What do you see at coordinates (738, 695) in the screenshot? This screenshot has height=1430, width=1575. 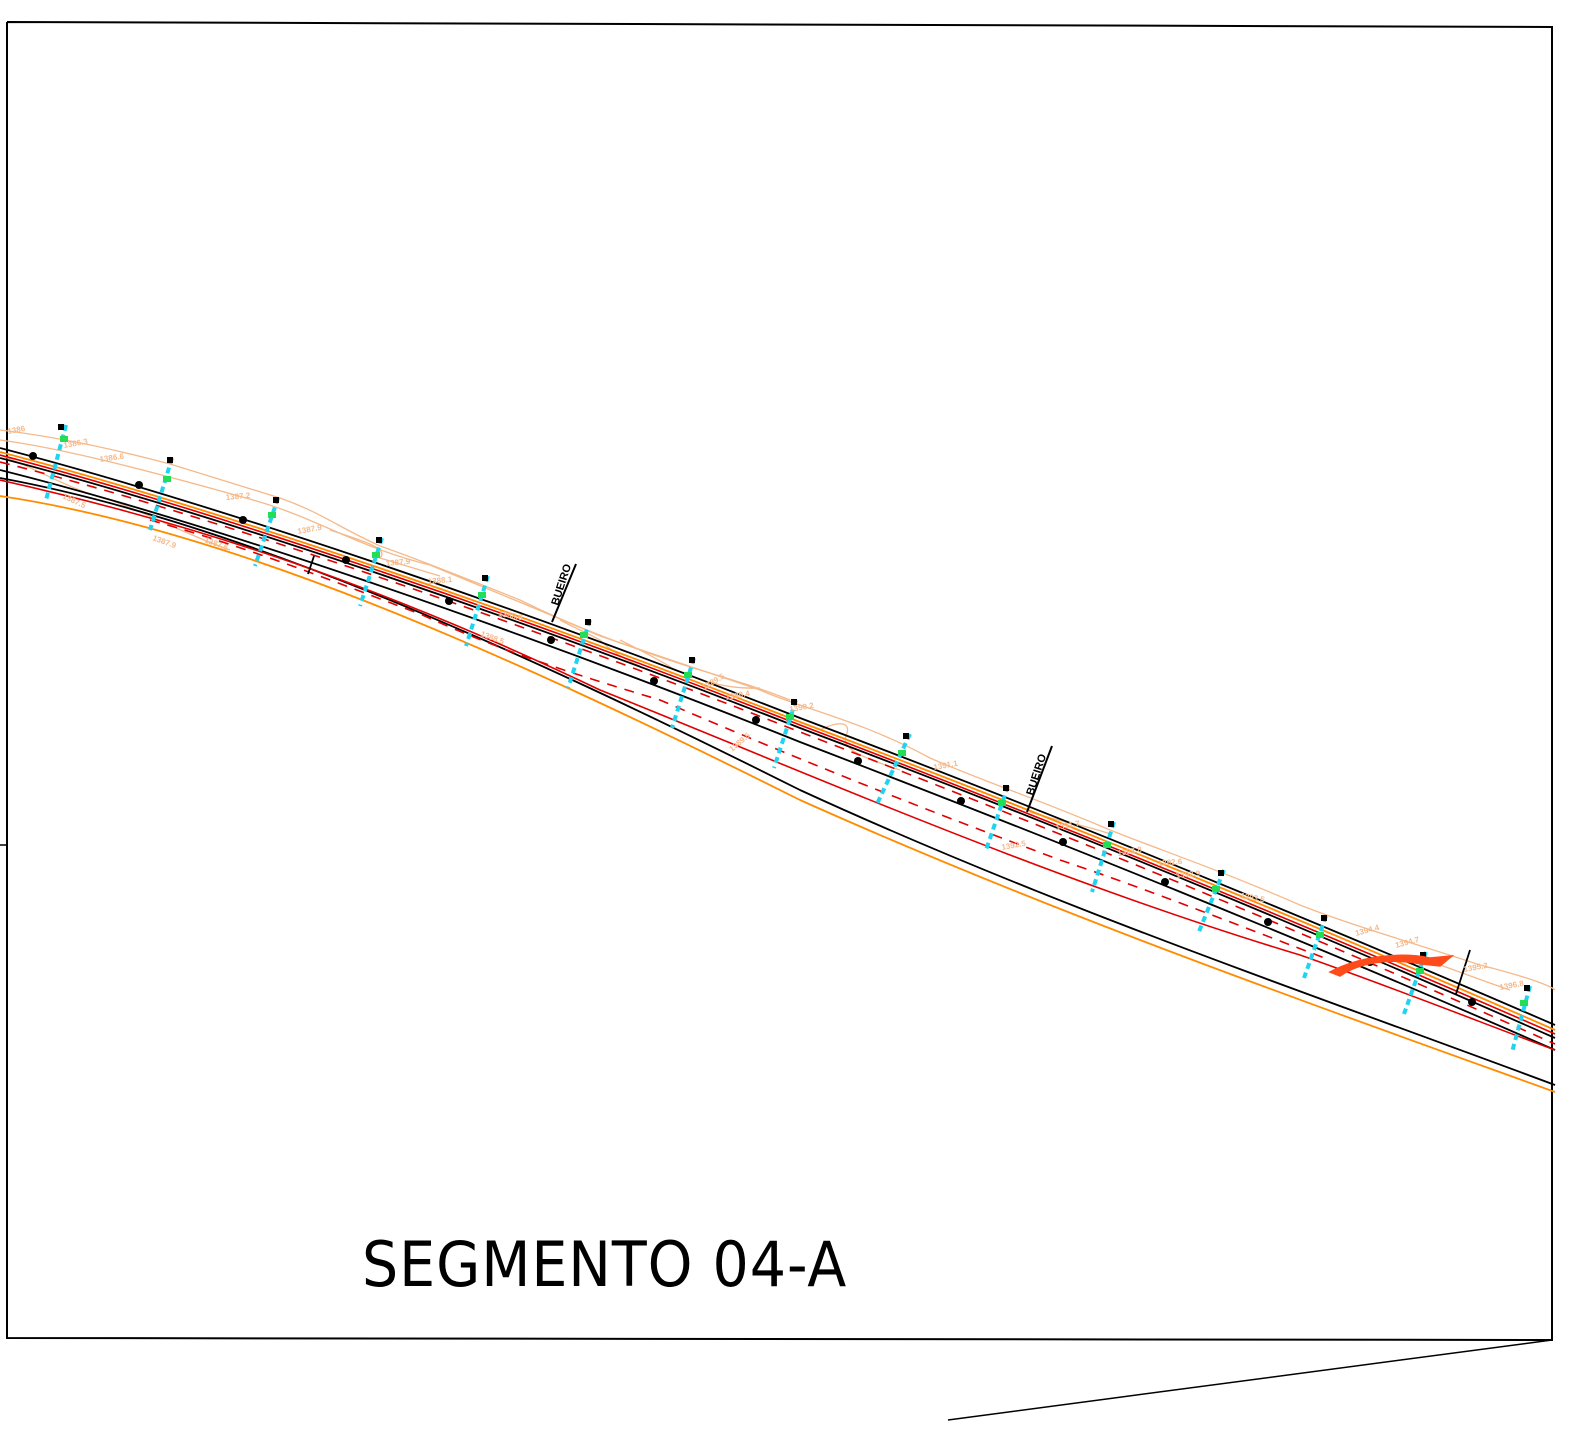 I see `contour-label: 1389.4` at bounding box center [738, 695].